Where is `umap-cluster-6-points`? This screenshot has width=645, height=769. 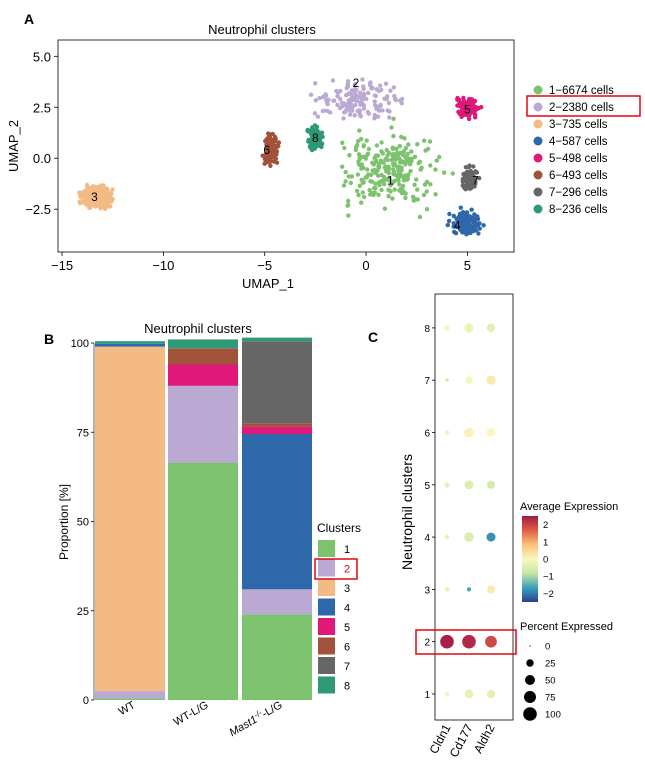
umap-cluster-6-points is located at coordinates (271, 149).